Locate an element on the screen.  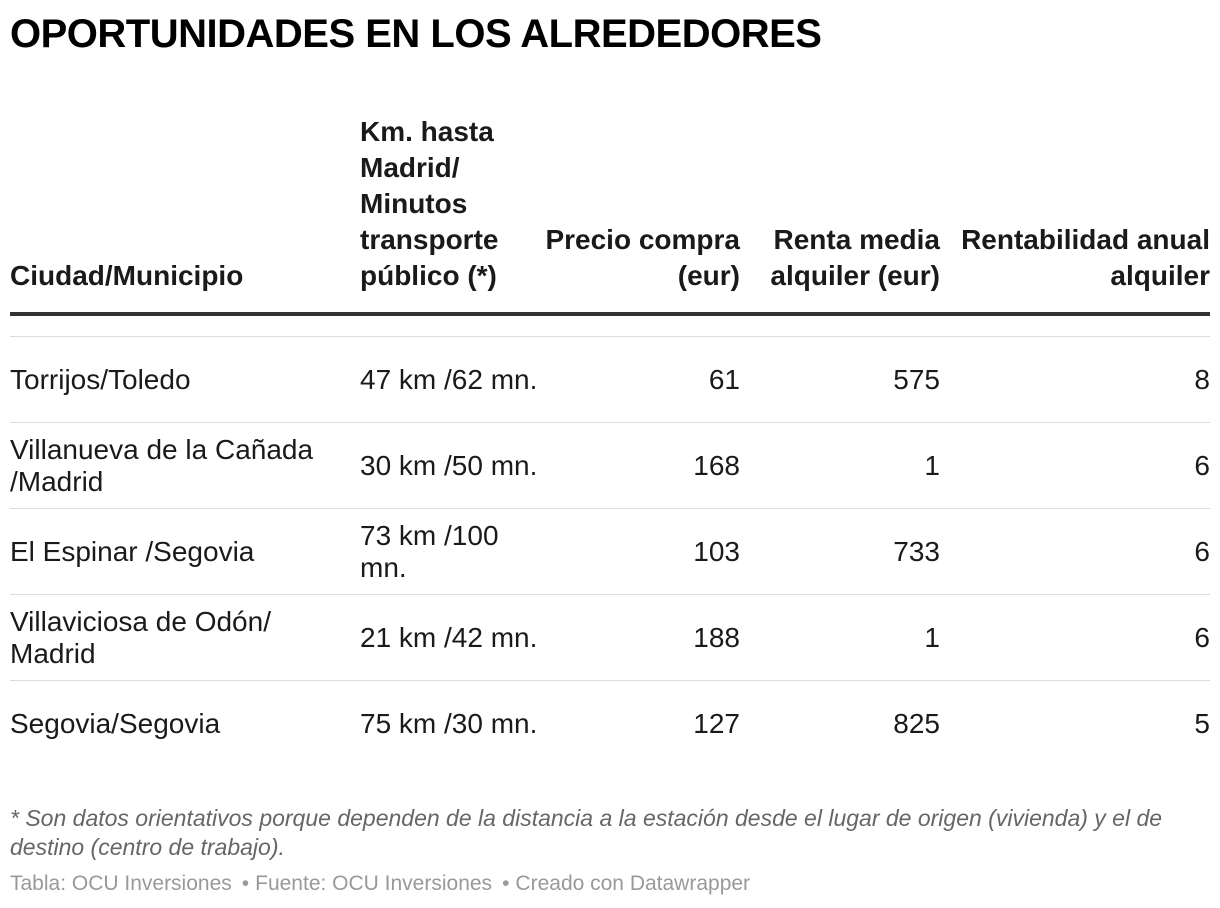
cell-rent: 825 is located at coordinates (916, 723).